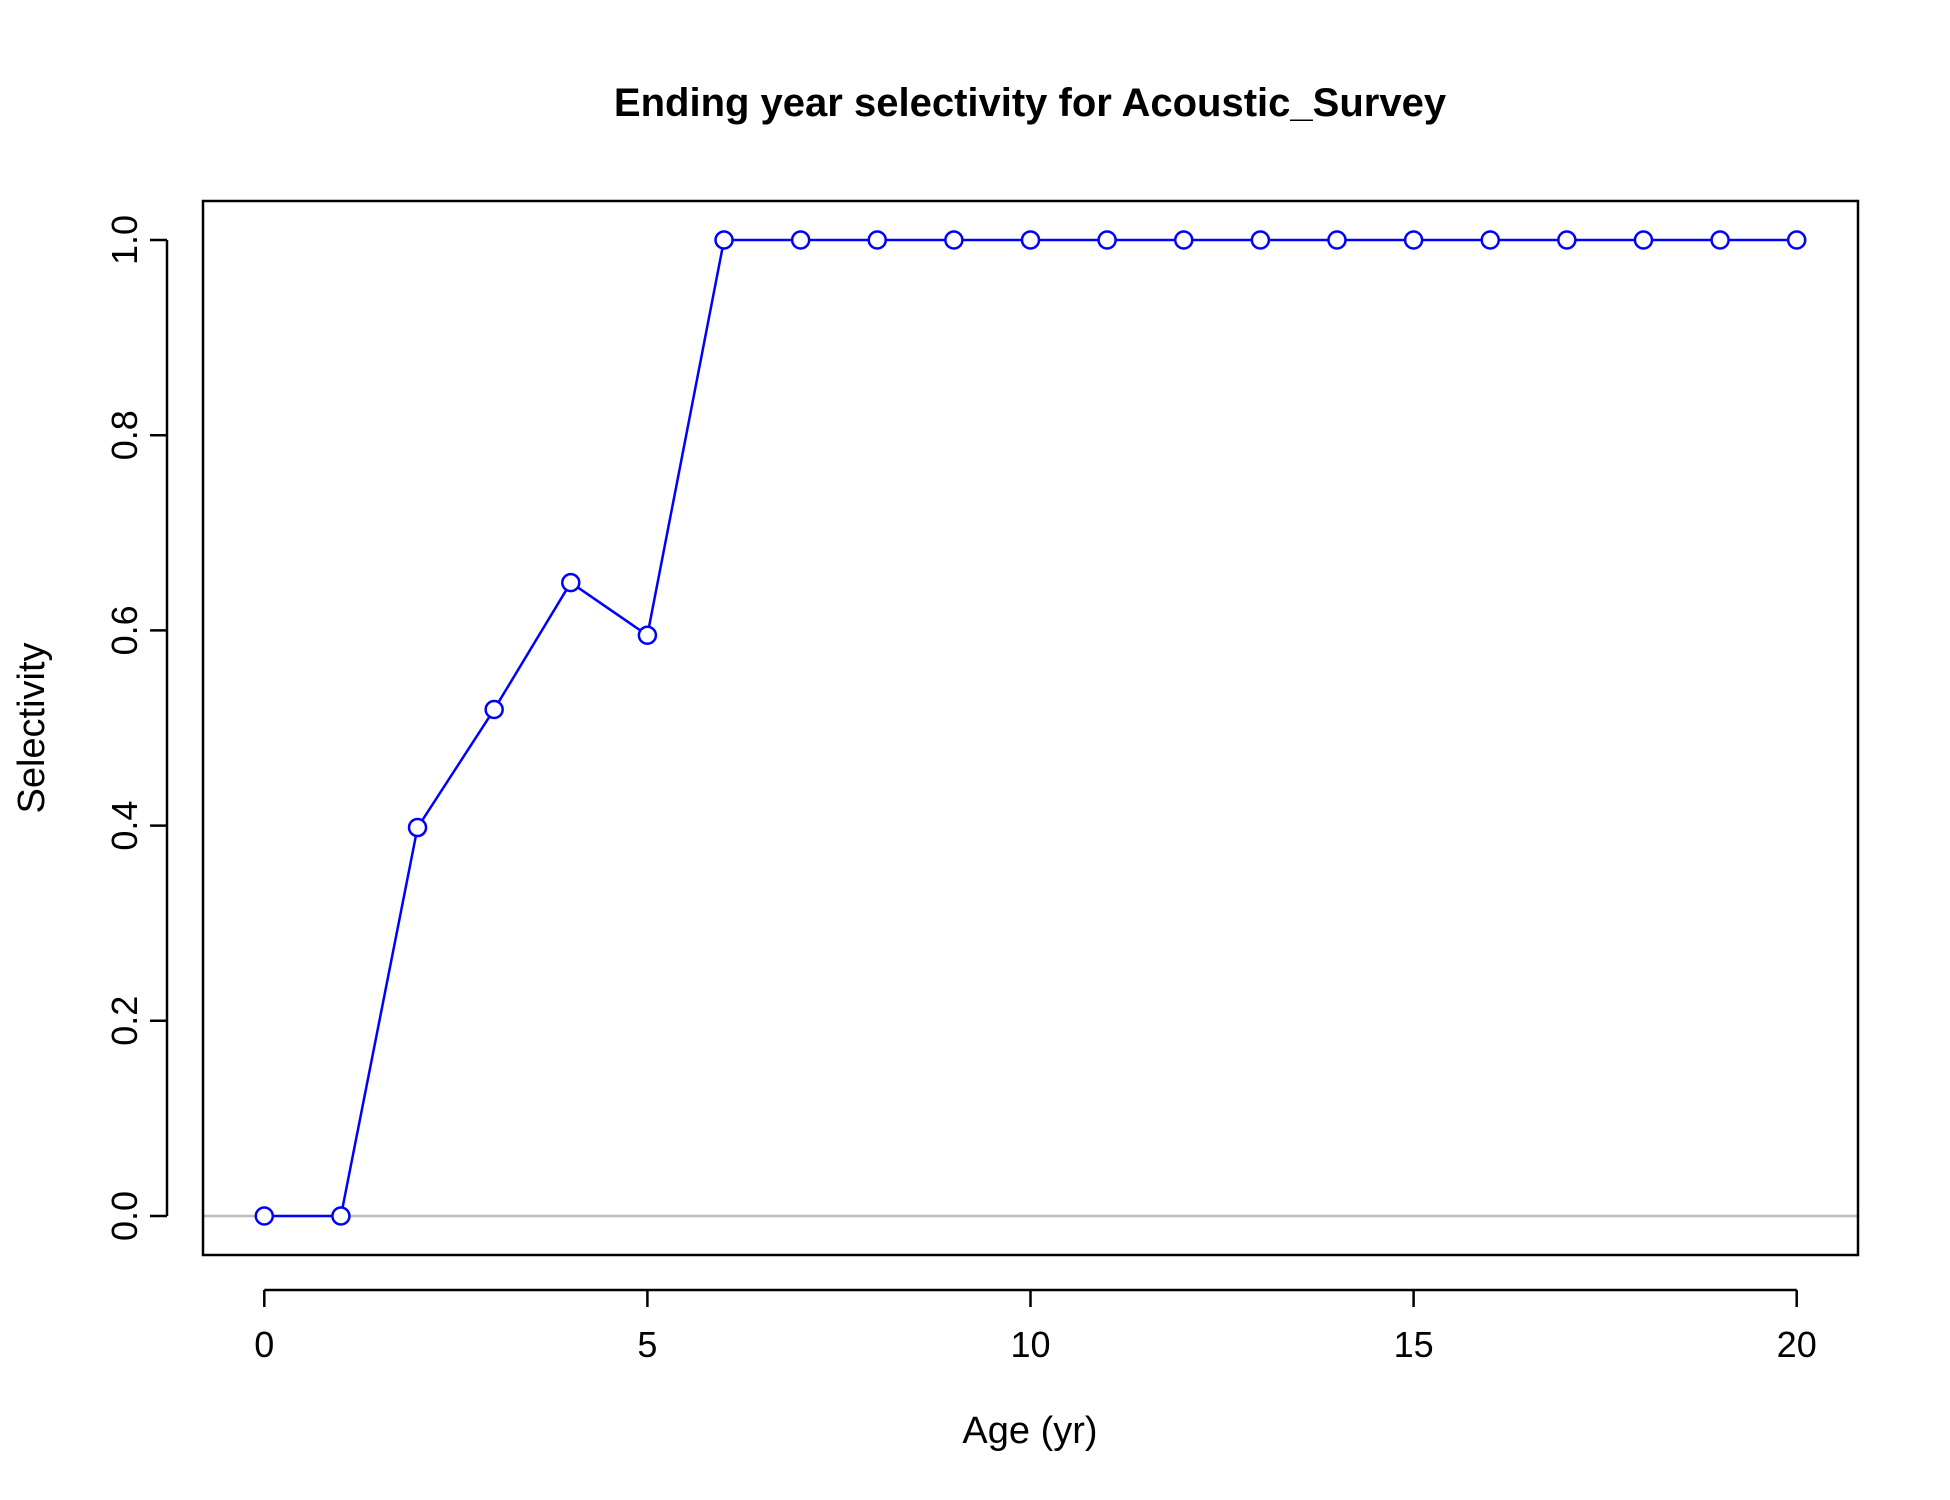  Describe the element at coordinates (1414, 1344) in the screenshot. I see `x-tick-label: 15` at that location.